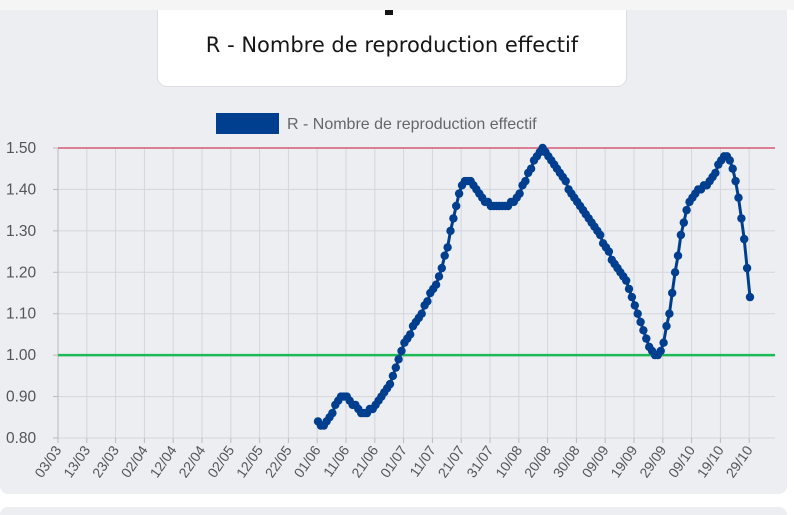 This screenshot has width=794, height=515. I want to click on x-tick-label: 29/10, so click(738, 461).